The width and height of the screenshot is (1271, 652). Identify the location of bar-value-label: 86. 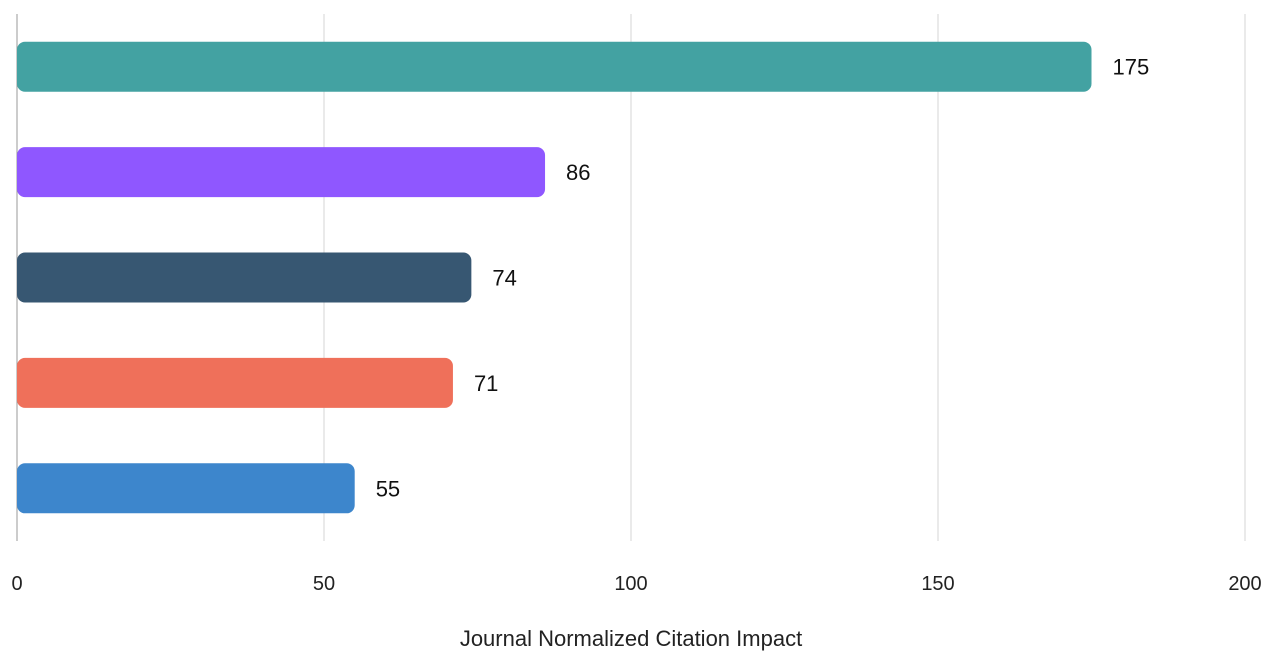
(578, 172).